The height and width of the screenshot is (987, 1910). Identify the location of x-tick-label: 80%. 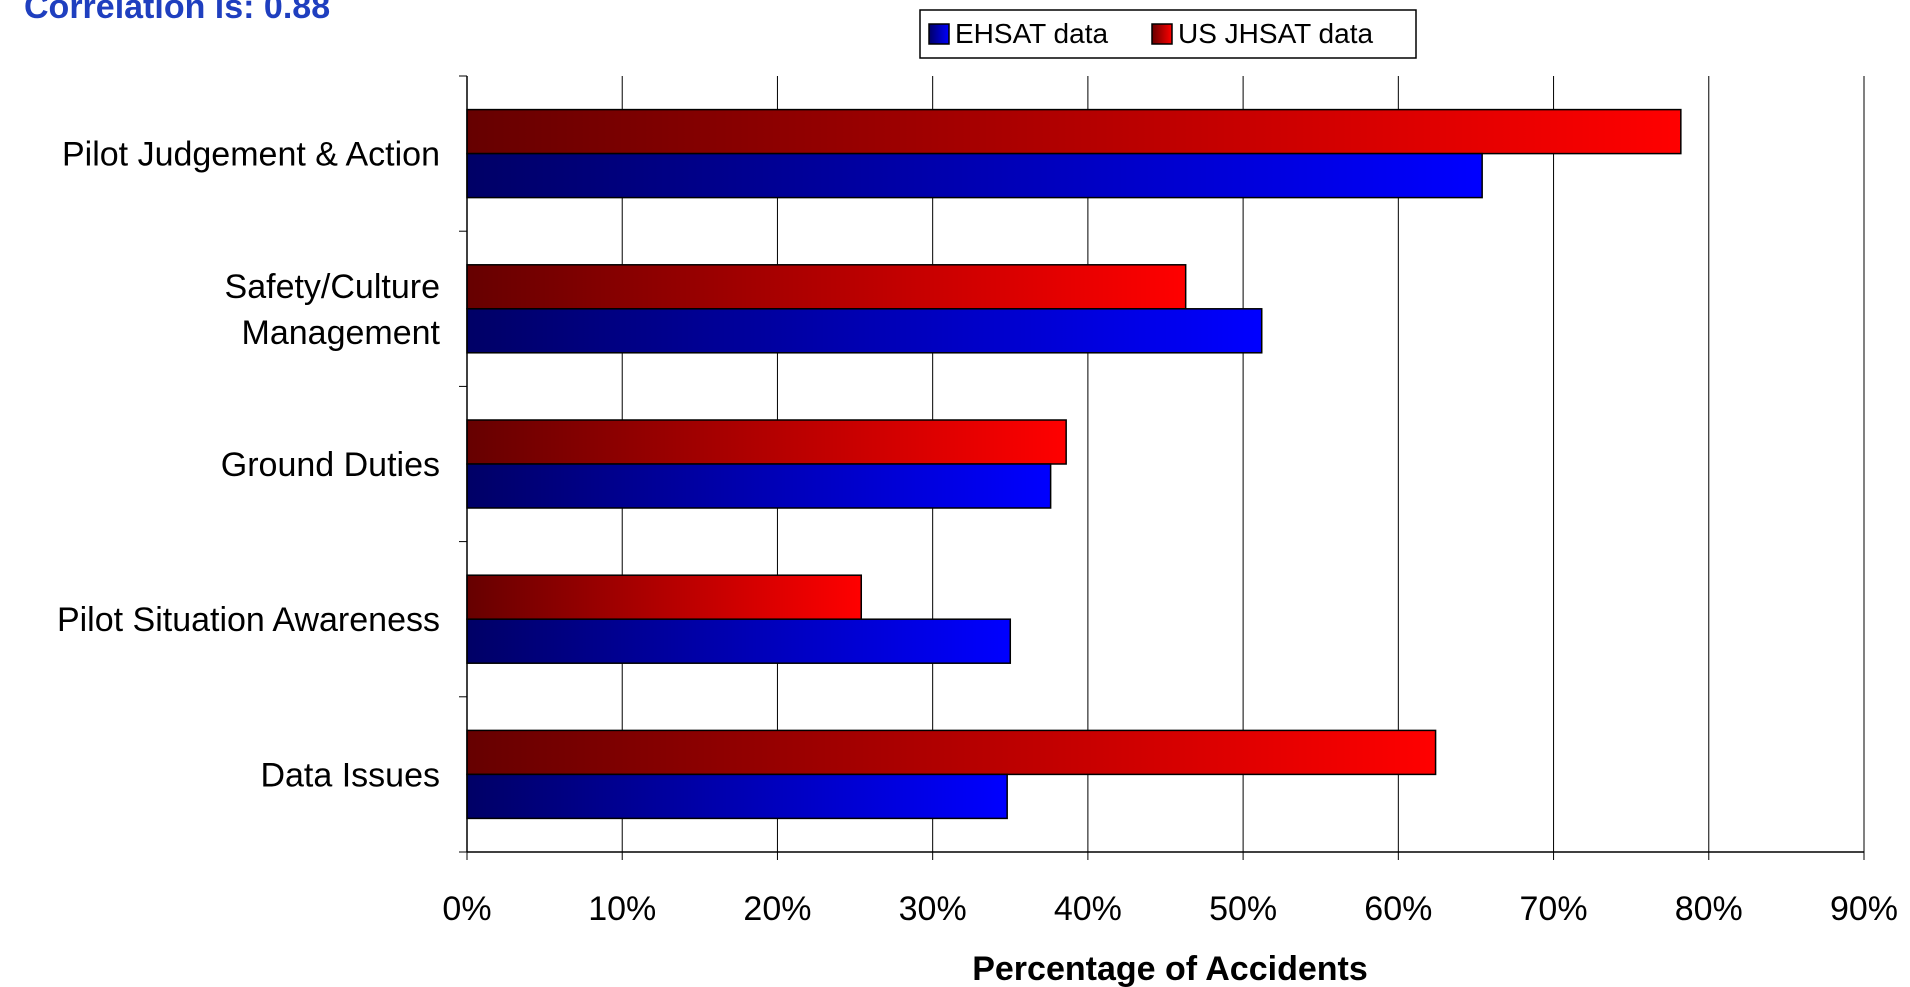
(1709, 909).